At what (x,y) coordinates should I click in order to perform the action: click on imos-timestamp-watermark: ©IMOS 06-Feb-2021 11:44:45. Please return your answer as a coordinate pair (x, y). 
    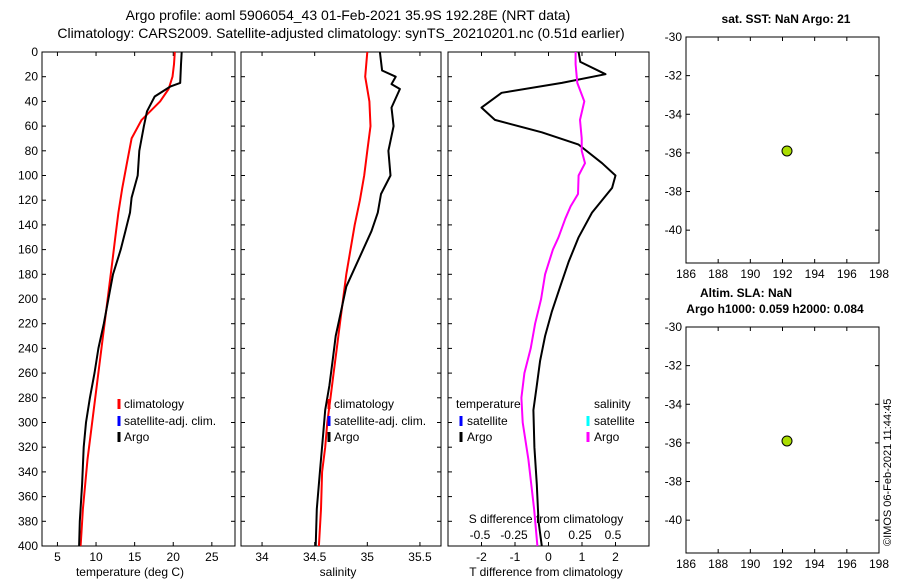
    Looking at the image, I should click on (888, 472).